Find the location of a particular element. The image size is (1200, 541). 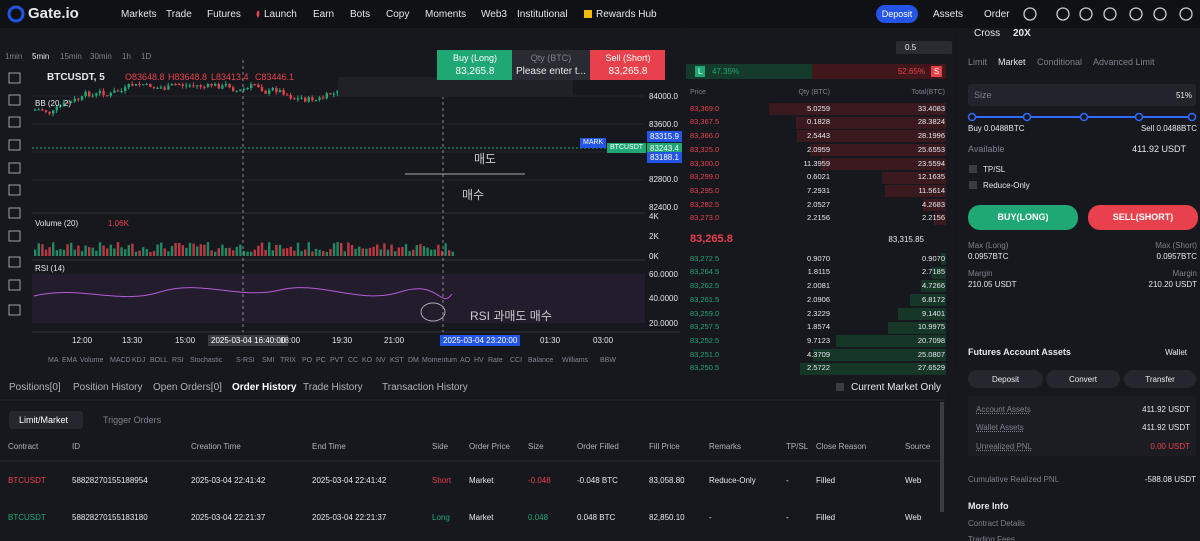

nav-item: Copy is located at coordinates (398, 14).